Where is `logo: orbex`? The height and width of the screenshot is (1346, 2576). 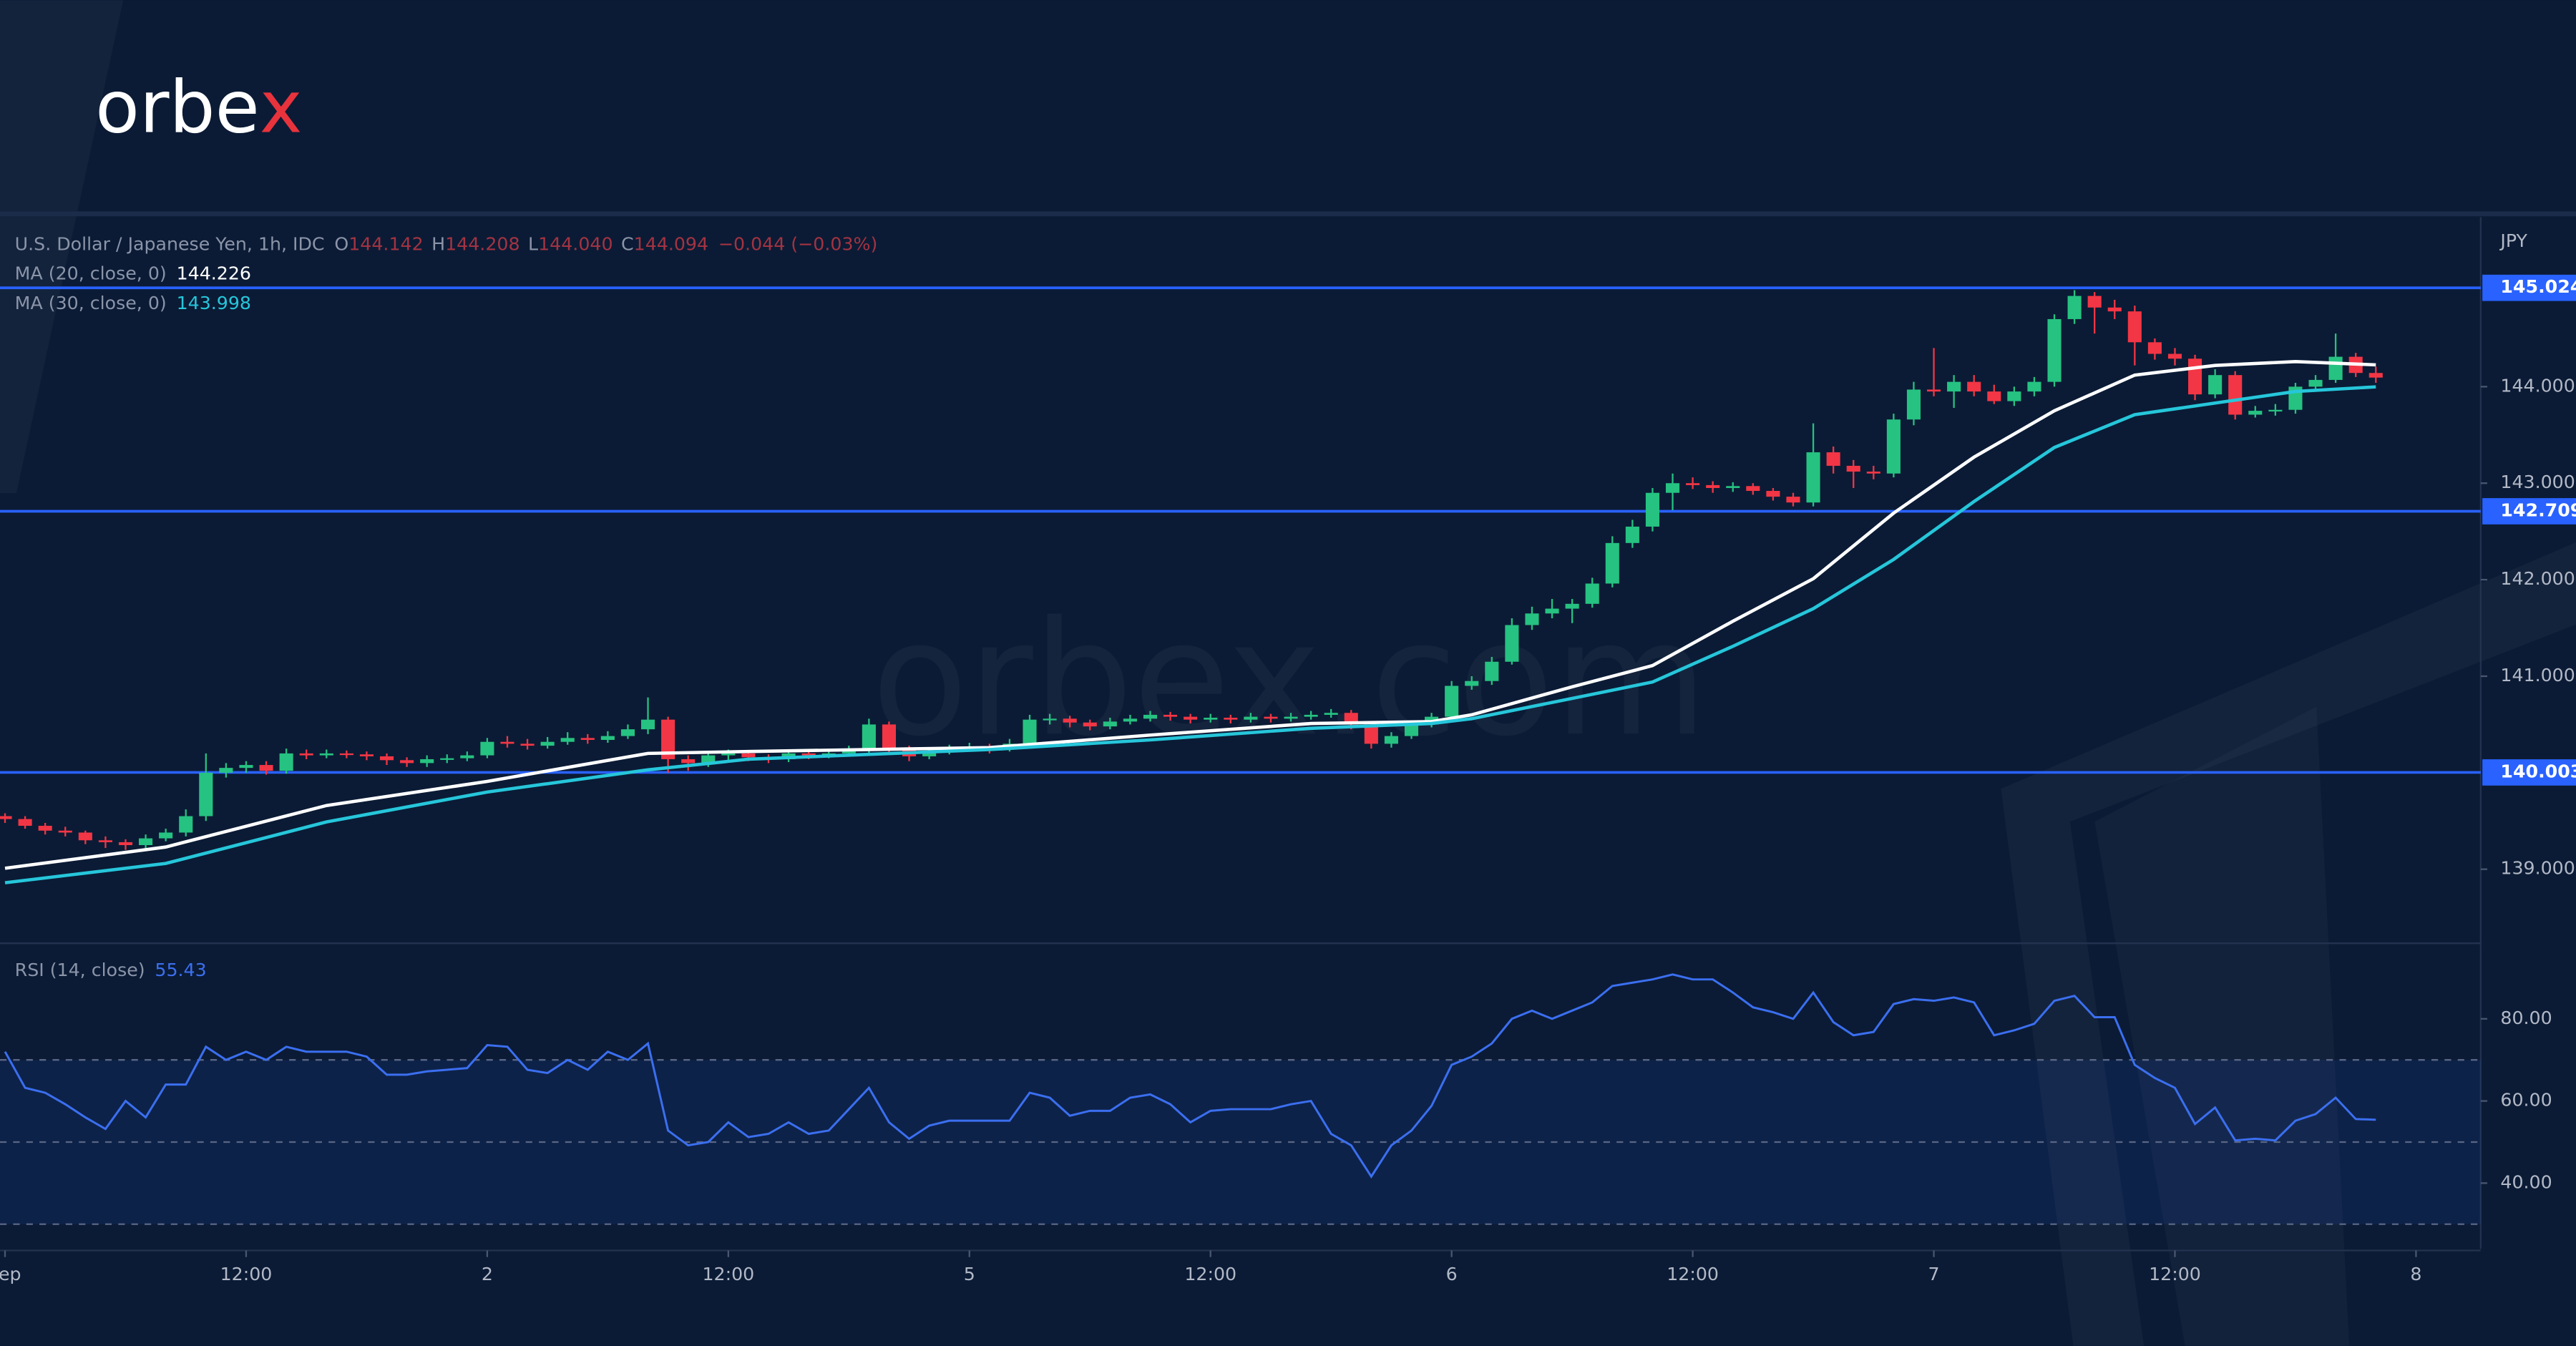
logo: orbex is located at coordinates (198, 106).